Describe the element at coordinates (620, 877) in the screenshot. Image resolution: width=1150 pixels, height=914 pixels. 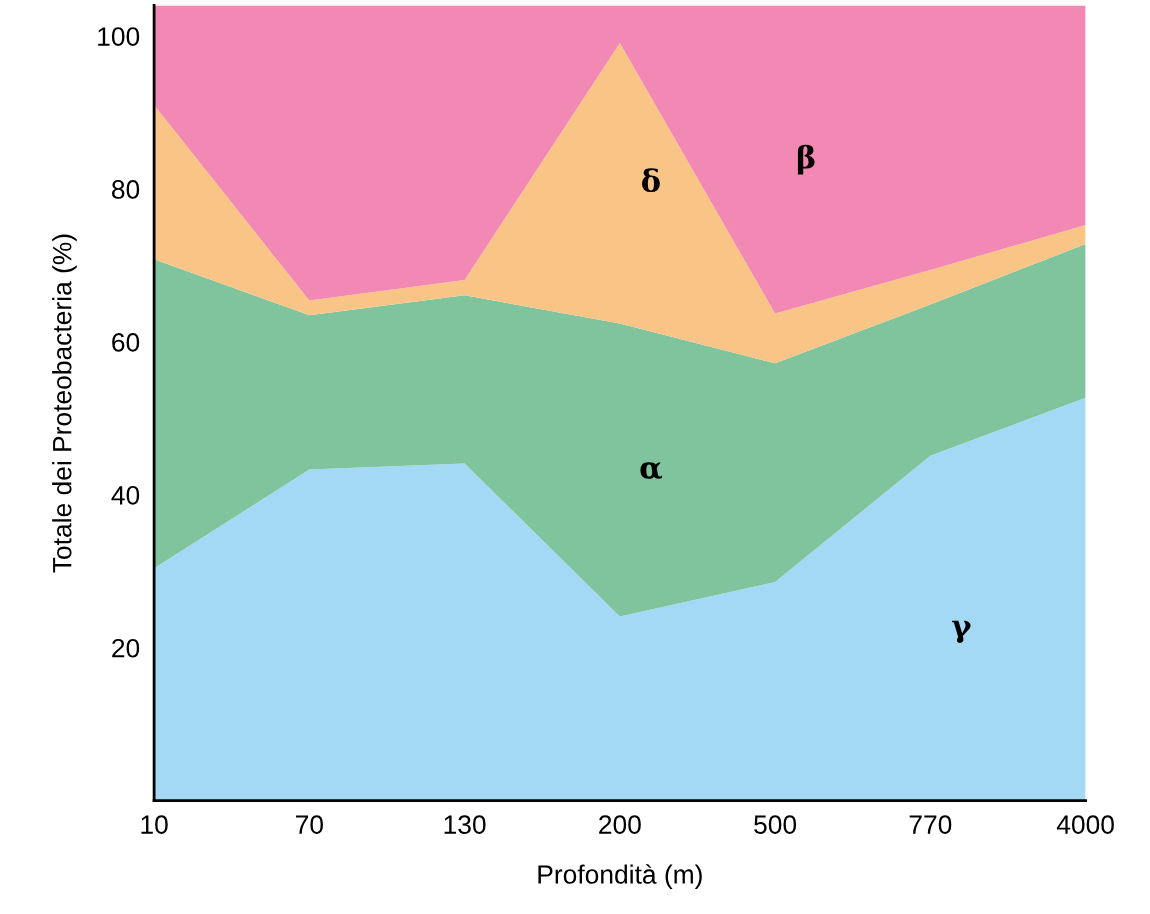
I see `x-axis-title: Profondità (m)` at that location.